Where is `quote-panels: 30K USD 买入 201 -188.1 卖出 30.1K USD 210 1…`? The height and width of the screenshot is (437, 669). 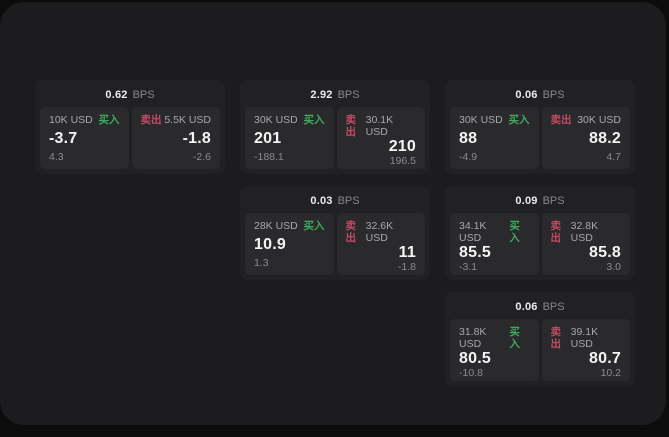
quote-panels: 30K USD 买入 201 -188.1 卖出 30.1K USD 210 1… is located at coordinates (335, 138).